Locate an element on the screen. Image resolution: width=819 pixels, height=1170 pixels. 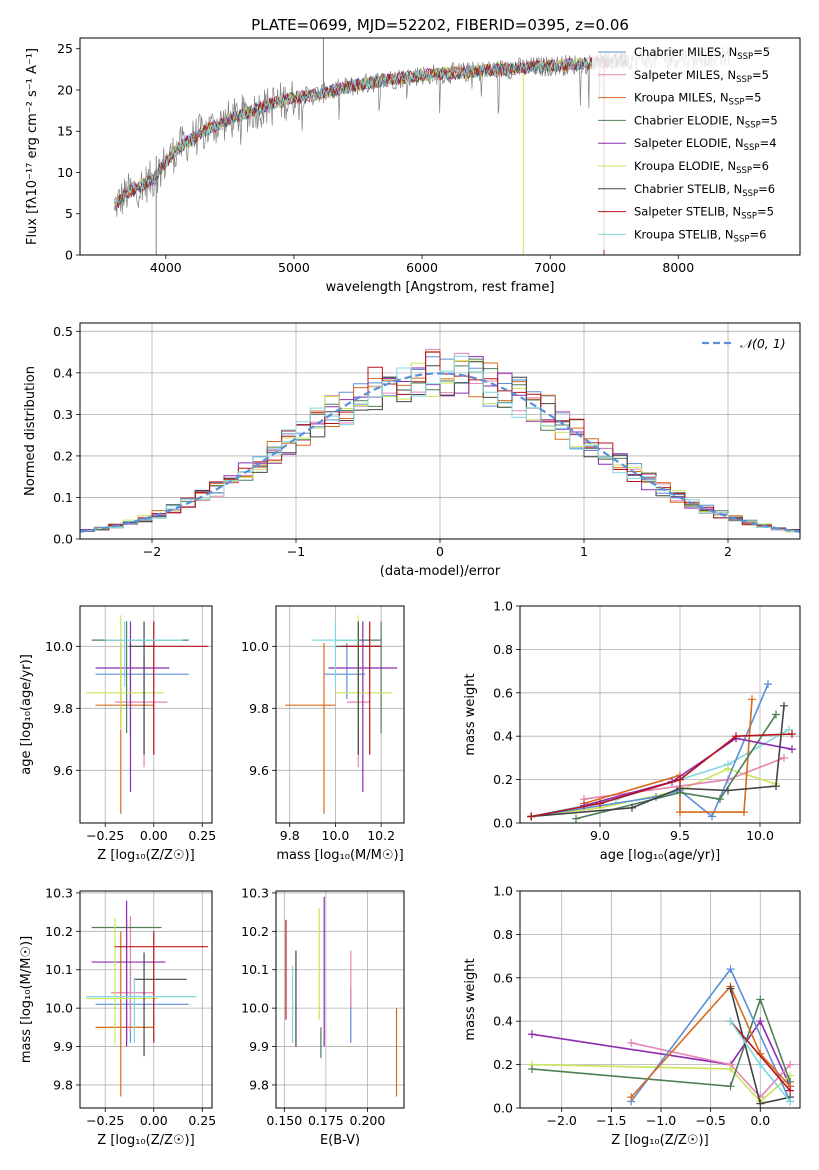
legend-label-main: Chabrier MILES, N is located at coordinates (685, 52).